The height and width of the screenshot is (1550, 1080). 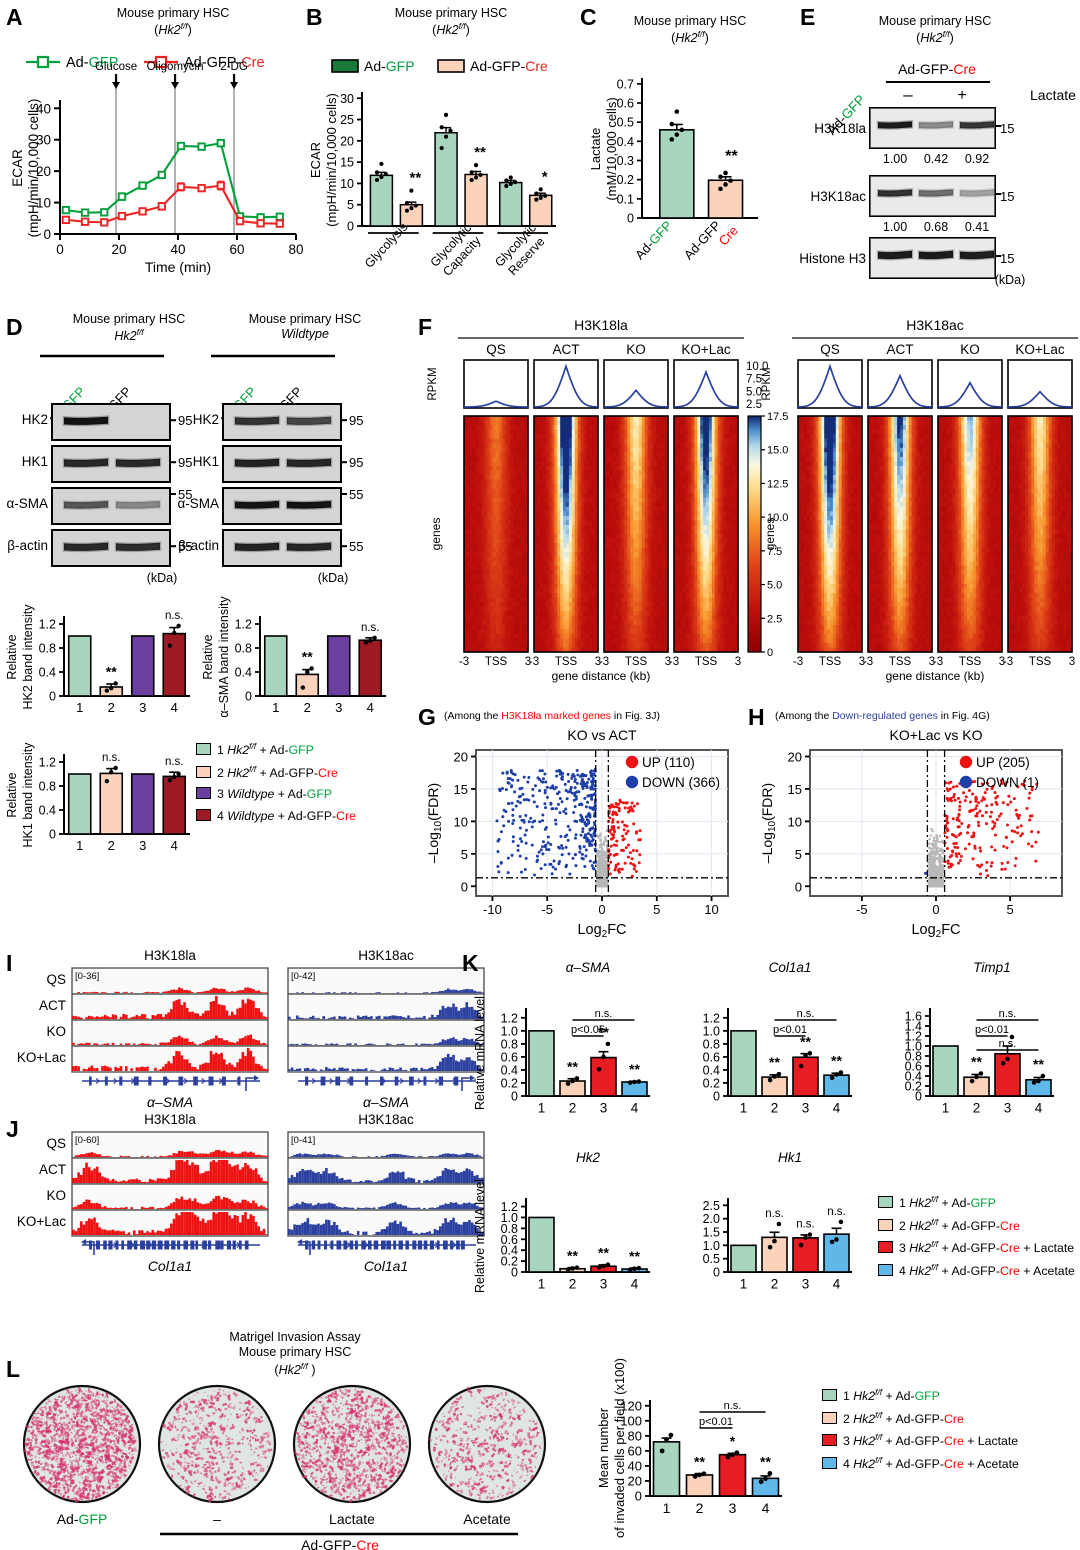 I want to click on panel-d-right-title: Mouse primary HSC Wildtype, so click(x=305, y=327).